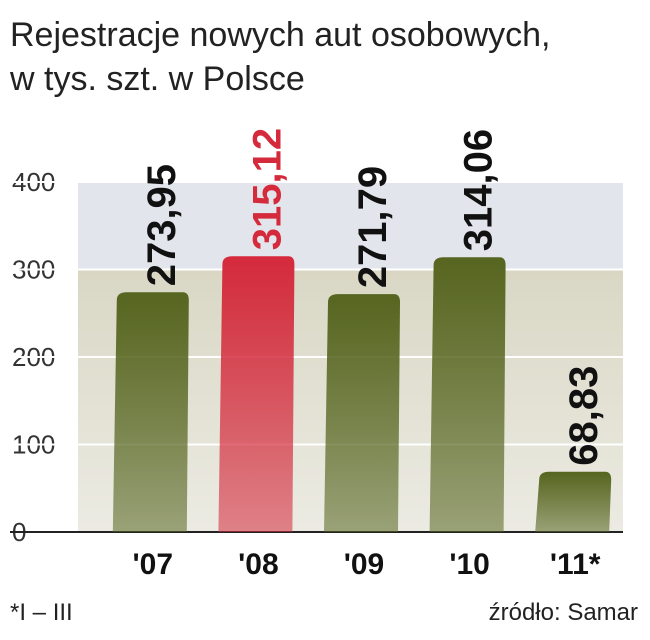  I want to click on value-label: 68,83, so click(584, 416).